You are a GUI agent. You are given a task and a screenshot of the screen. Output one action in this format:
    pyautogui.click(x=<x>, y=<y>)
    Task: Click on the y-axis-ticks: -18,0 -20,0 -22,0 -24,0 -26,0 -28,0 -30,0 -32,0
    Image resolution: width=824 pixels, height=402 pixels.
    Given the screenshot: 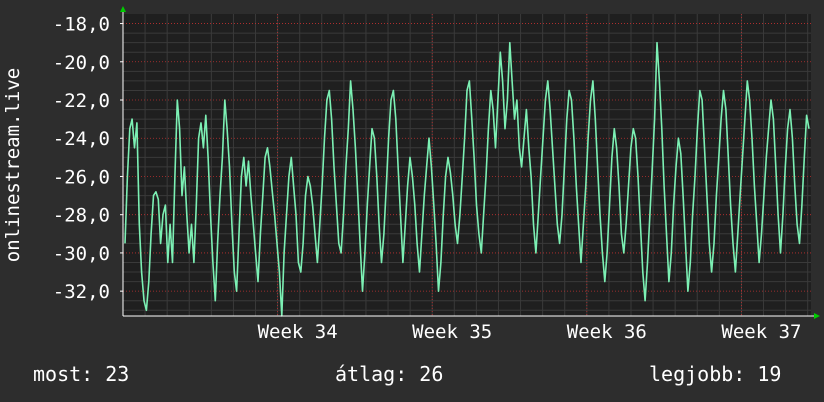 What is the action you would take?
    pyautogui.click(x=88, y=158)
    